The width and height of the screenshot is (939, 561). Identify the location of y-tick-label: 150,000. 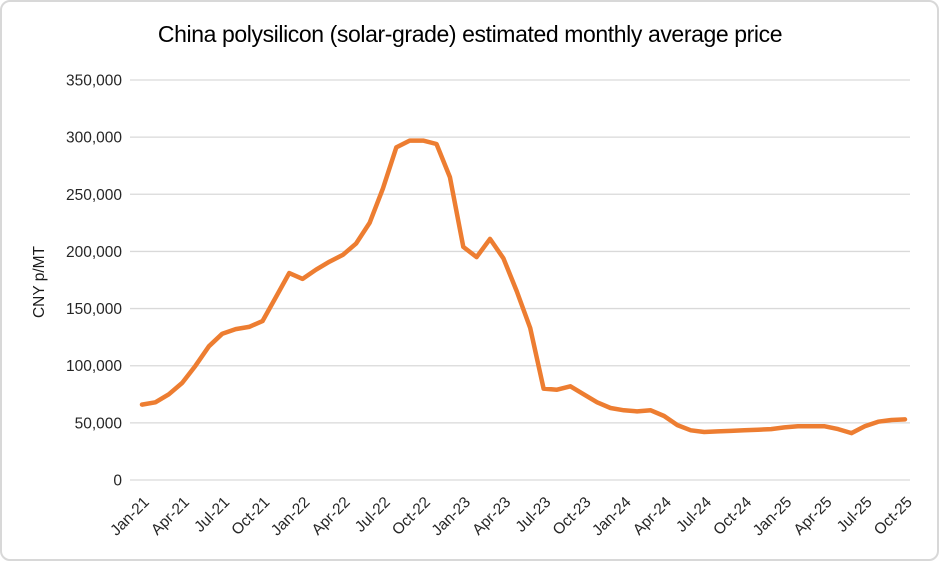
(94, 309).